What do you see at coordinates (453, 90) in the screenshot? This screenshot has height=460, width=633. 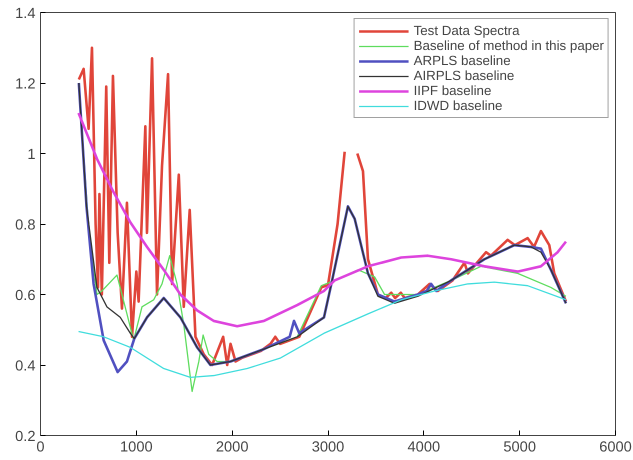 I see `legend-label: IIPF baseline` at bounding box center [453, 90].